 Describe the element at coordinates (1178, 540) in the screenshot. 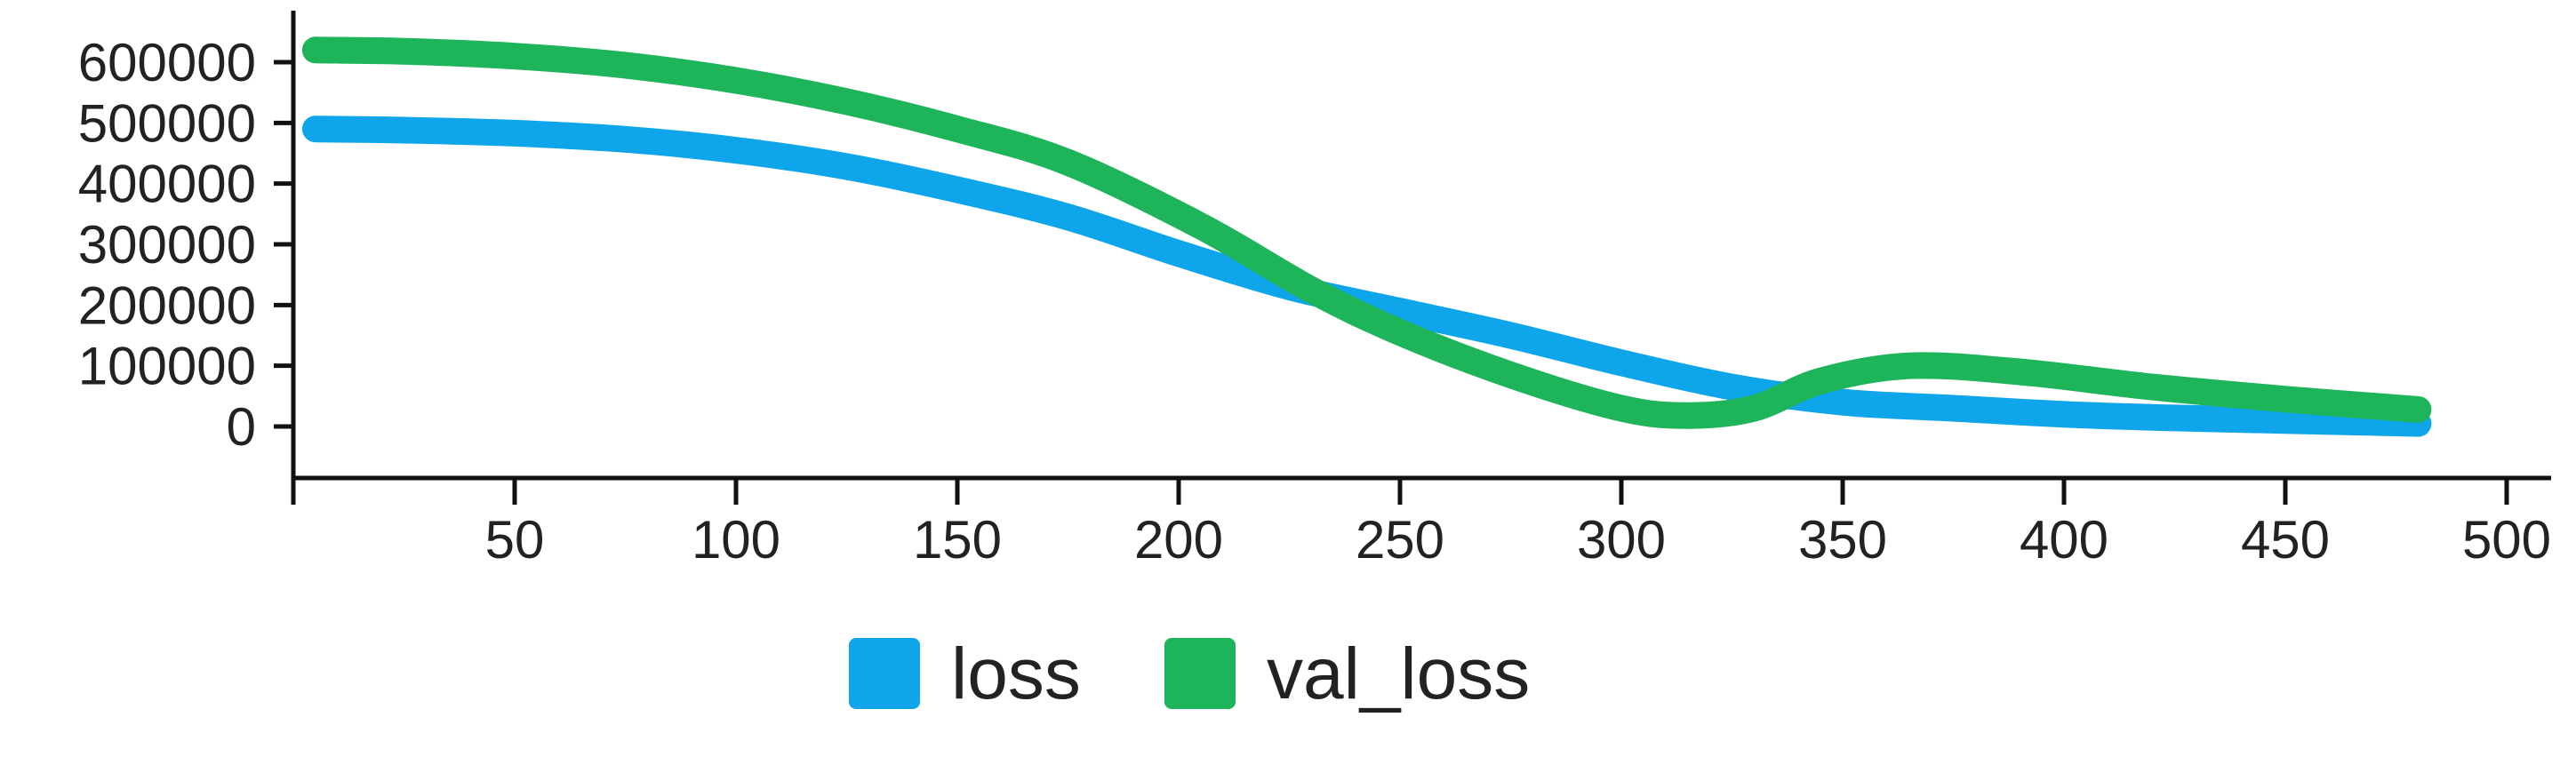

I see `x-tick-label: 200` at that location.